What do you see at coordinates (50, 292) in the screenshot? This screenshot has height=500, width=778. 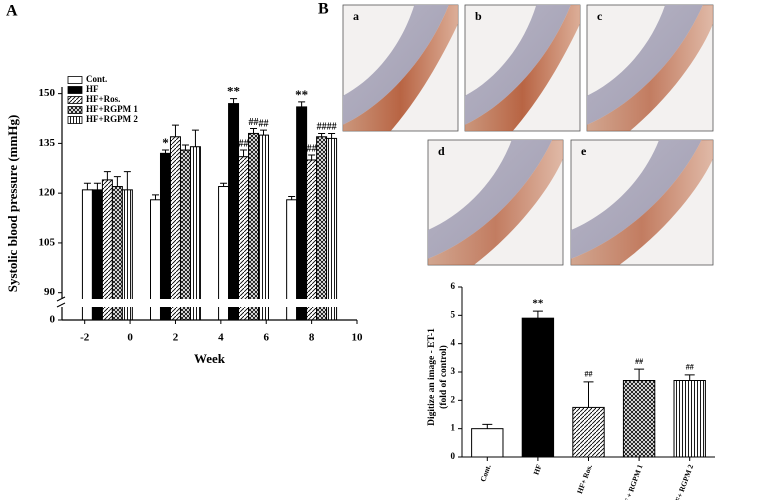 I see `y-tick-label: 90` at bounding box center [50, 292].